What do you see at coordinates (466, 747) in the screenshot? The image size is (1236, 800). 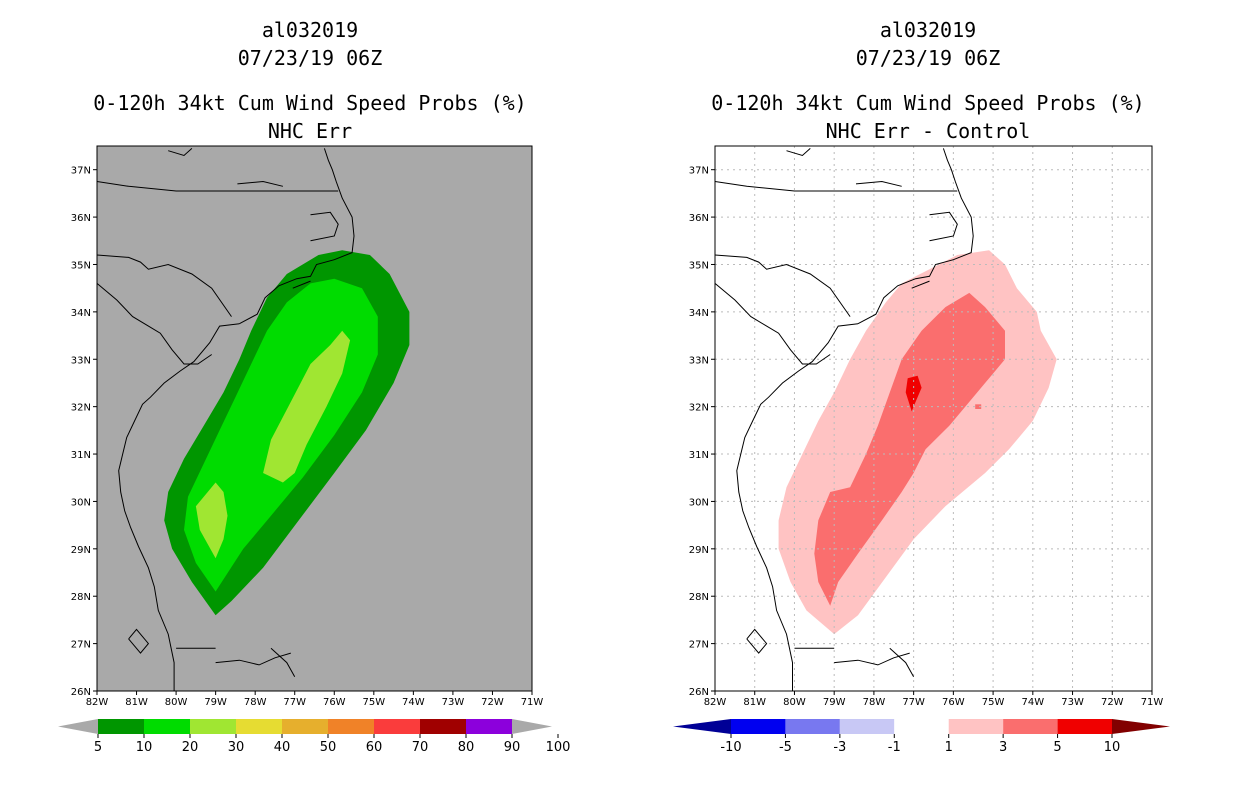 I see `colorbar-label: 80` at bounding box center [466, 747].